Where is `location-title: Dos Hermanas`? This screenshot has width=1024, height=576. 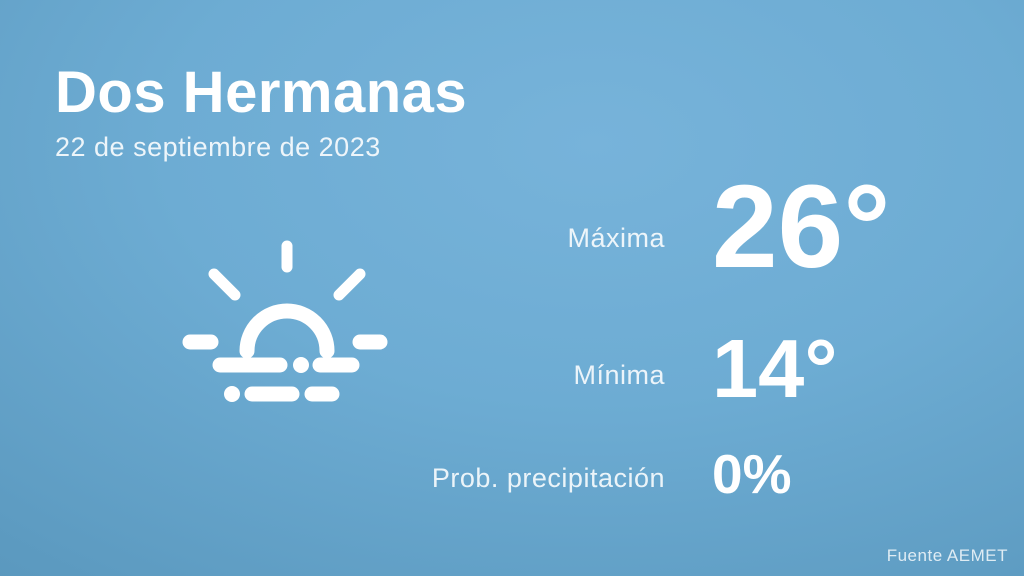
location-title: Dos Hermanas is located at coordinates (261, 92).